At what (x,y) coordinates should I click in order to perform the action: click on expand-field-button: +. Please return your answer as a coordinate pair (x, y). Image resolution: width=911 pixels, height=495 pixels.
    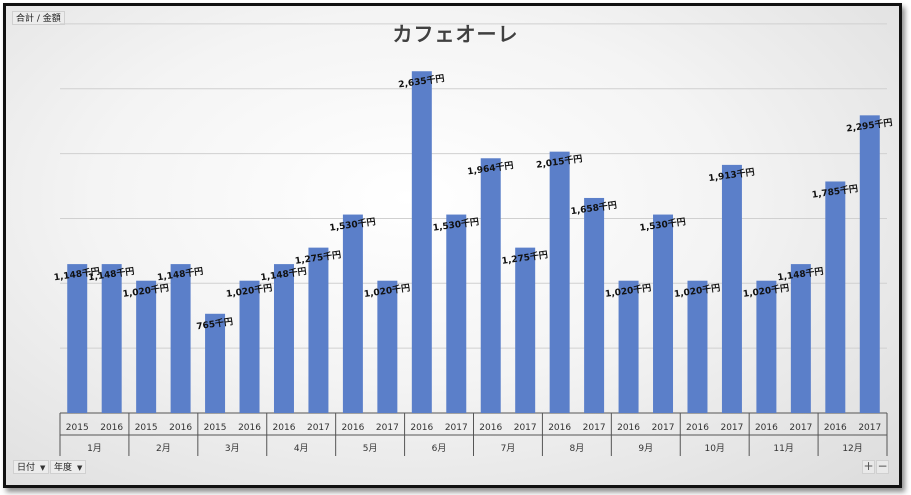
    Looking at the image, I should click on (868, 466).